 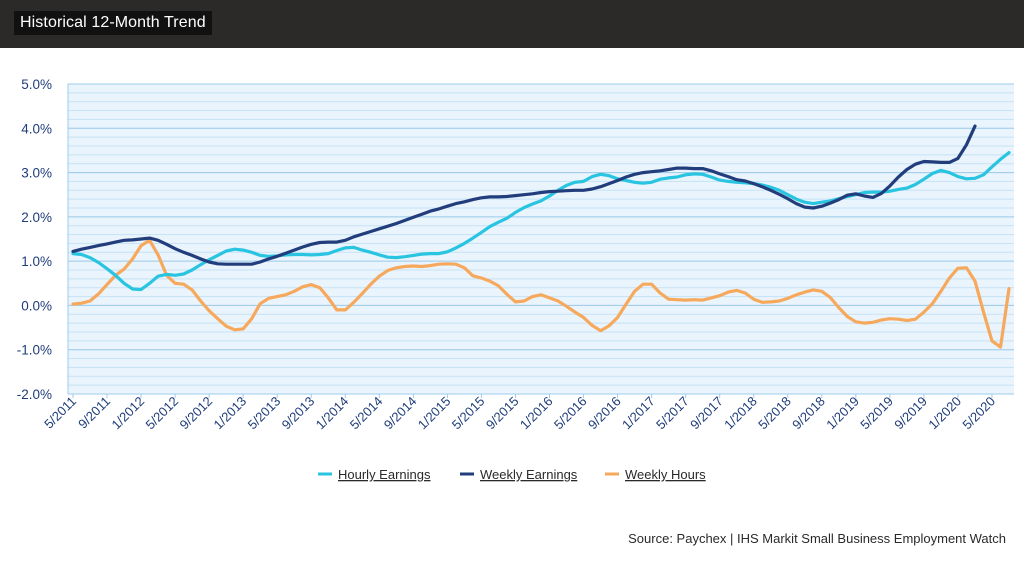 What do you see at coordinates (298, 413) in the screenshot?
I see `x-tick-label: 9/2013` at bounding box center [298, 413].